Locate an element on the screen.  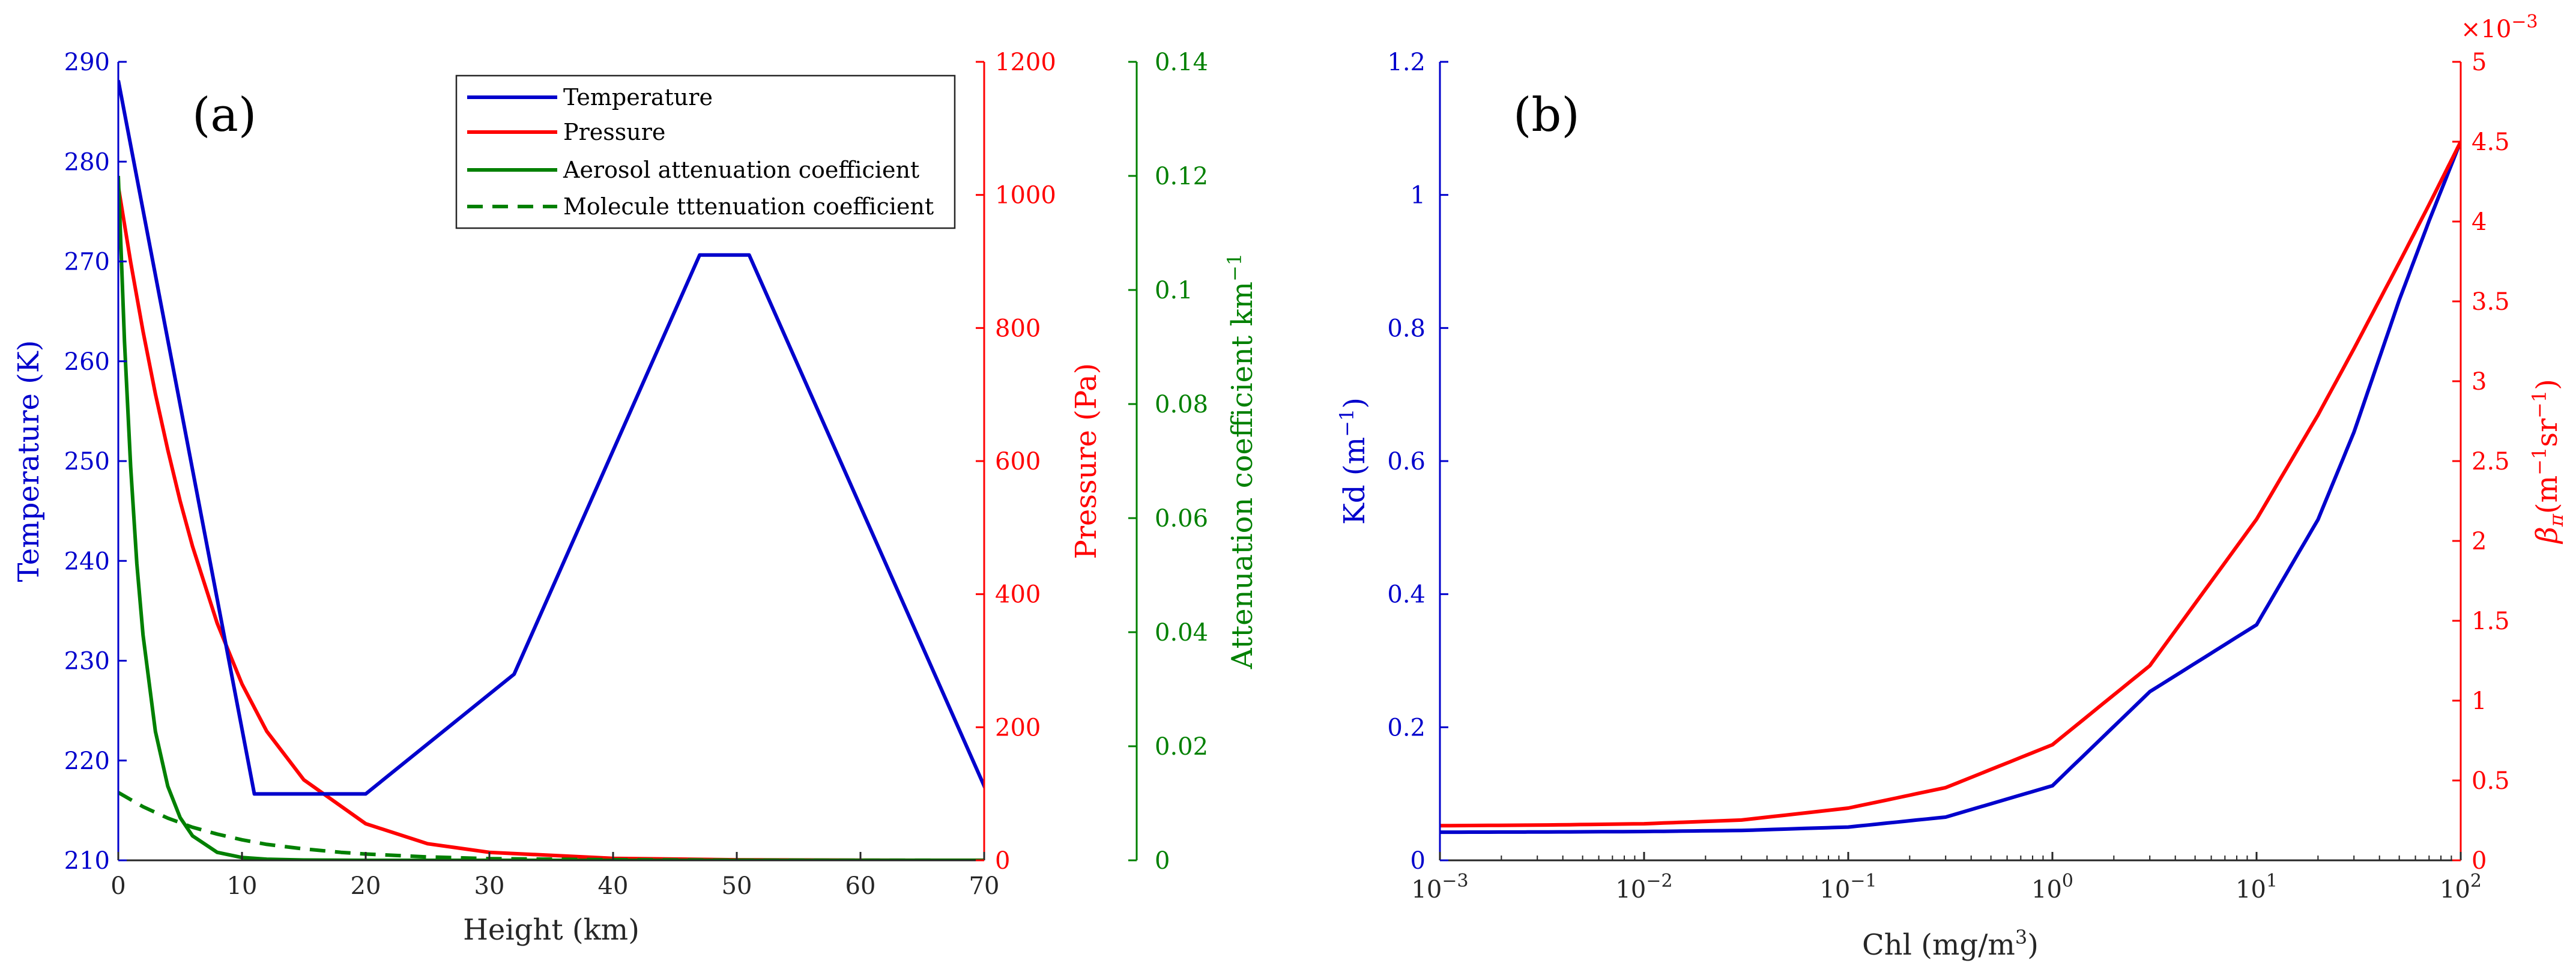
kd-tick-label: 0.8 is located at coordinates (1406, 328).